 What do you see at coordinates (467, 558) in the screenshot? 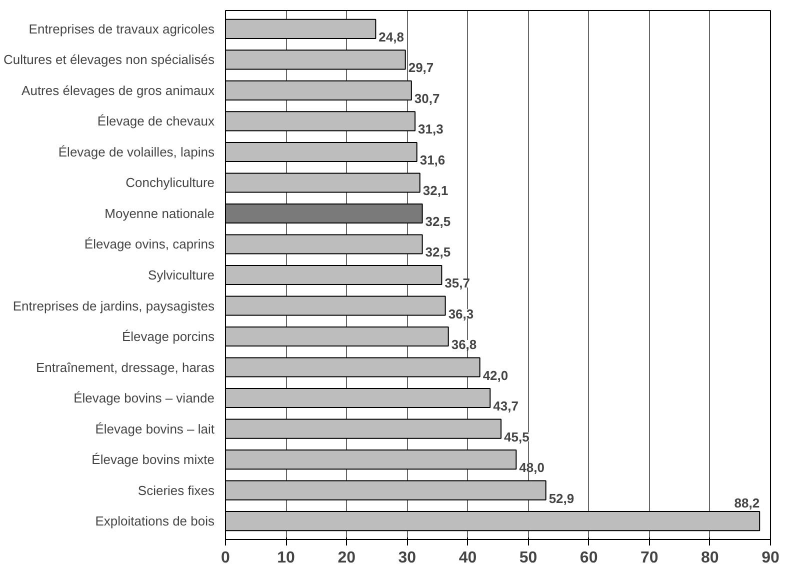
I see `x-tick-label: 40` at bounding box center [467, 558].